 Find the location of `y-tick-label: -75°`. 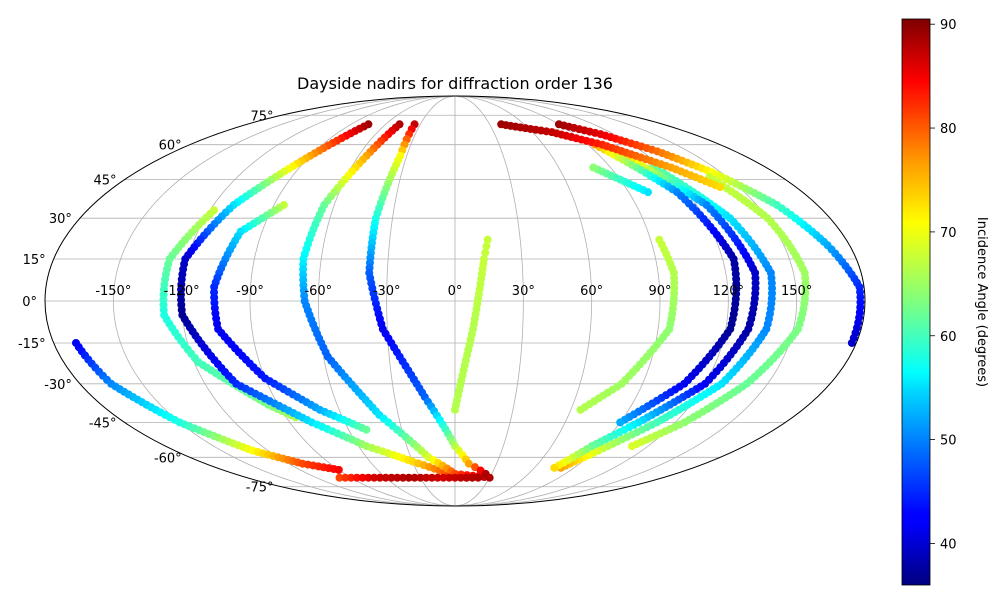

y-tick-label: -75° is located at coordinates (260, 488).